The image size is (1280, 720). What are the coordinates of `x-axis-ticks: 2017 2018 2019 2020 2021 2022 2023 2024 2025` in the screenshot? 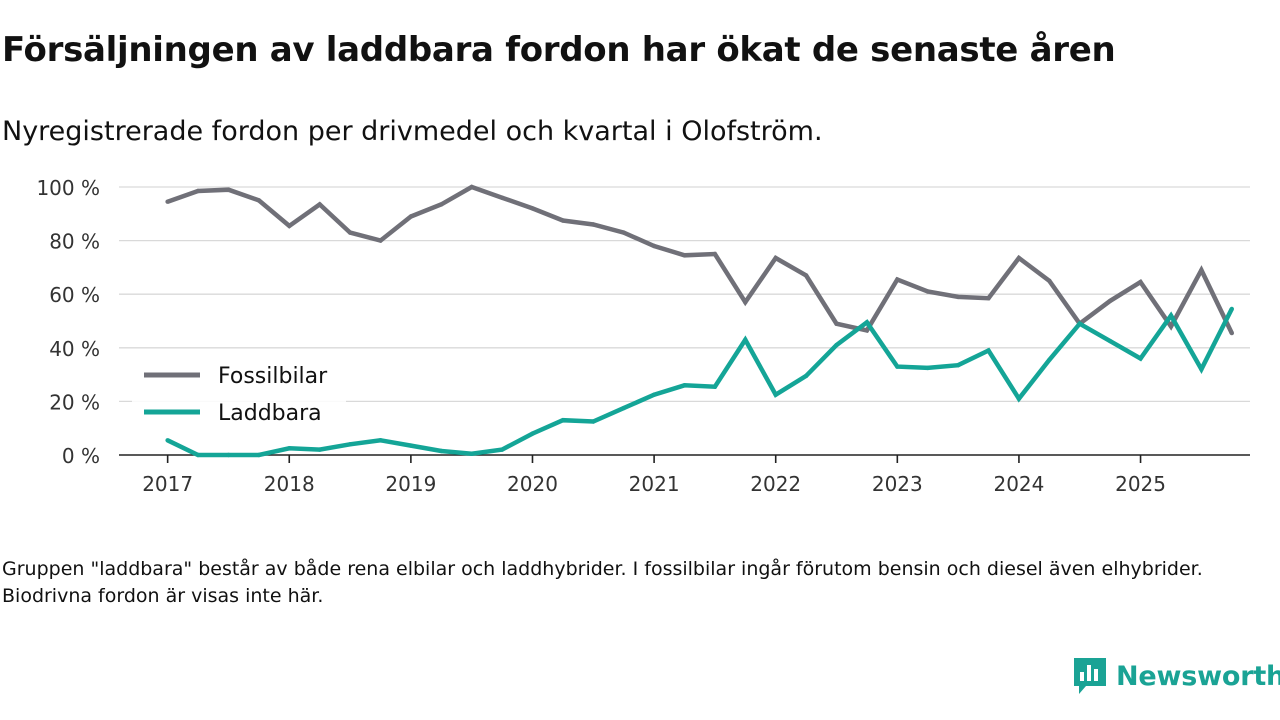 It's located at (654, 475).